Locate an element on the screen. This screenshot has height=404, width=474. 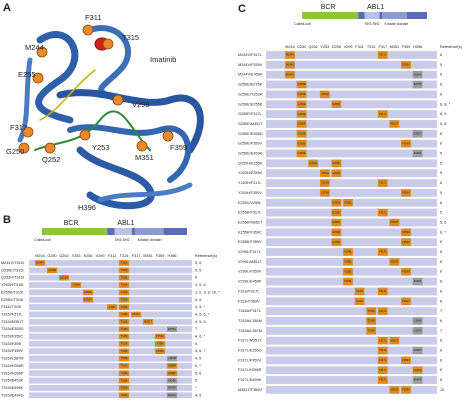
residue-label: H396 is located at coordinates (87, 207).